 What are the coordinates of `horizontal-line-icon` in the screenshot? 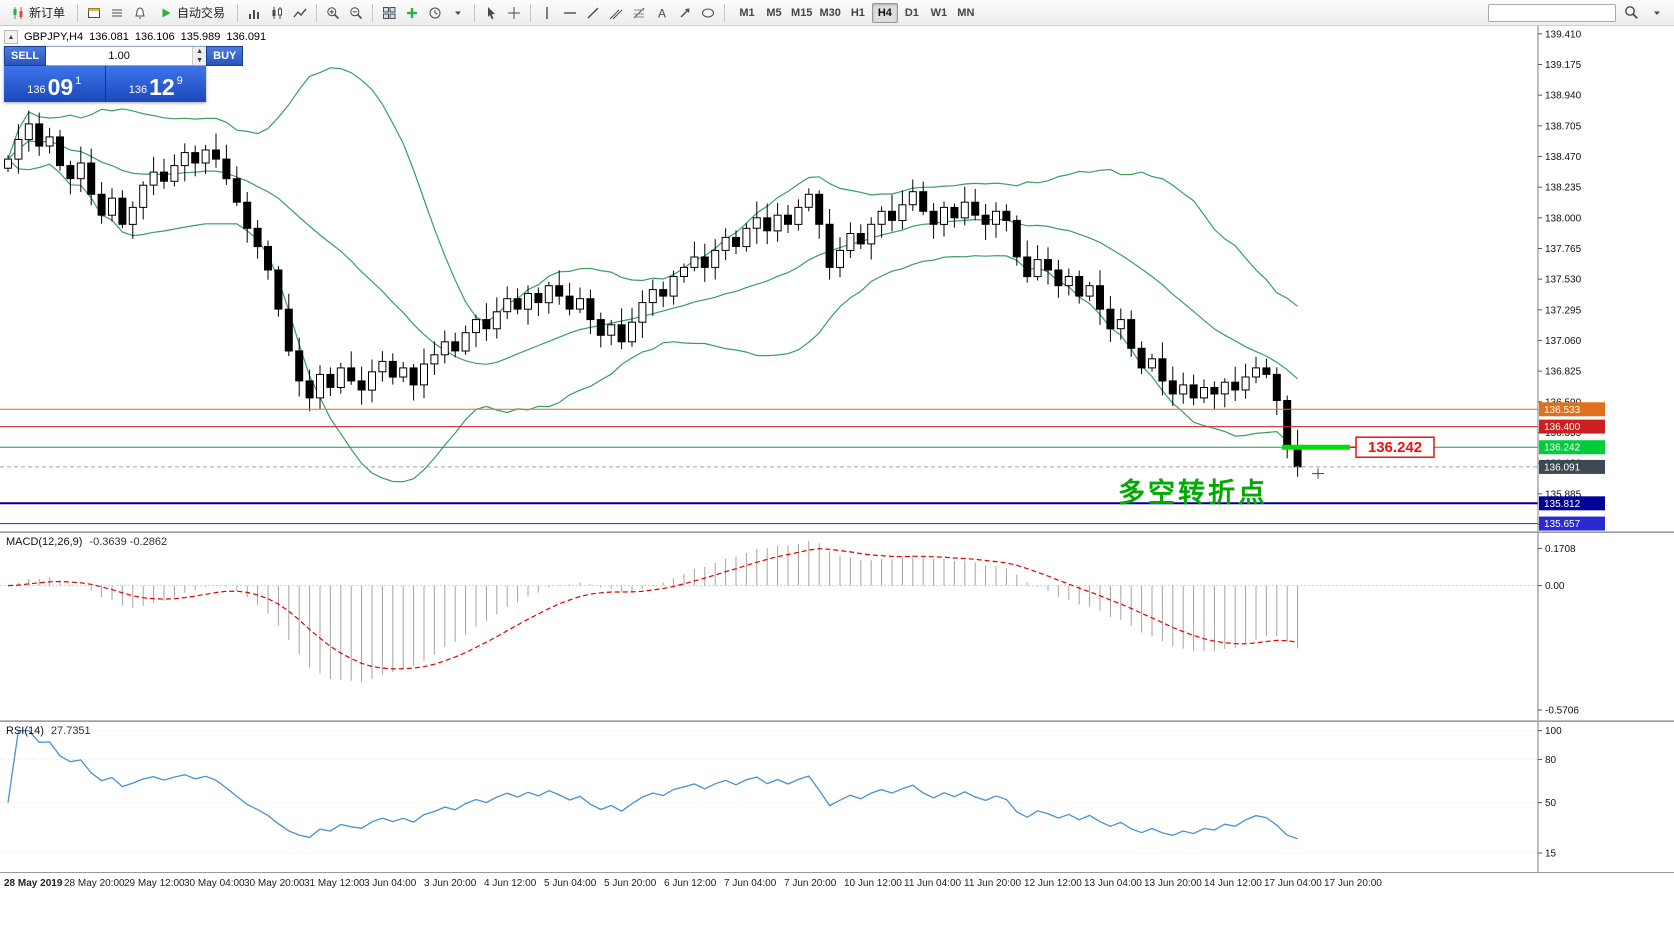 It's located at (570, 12).